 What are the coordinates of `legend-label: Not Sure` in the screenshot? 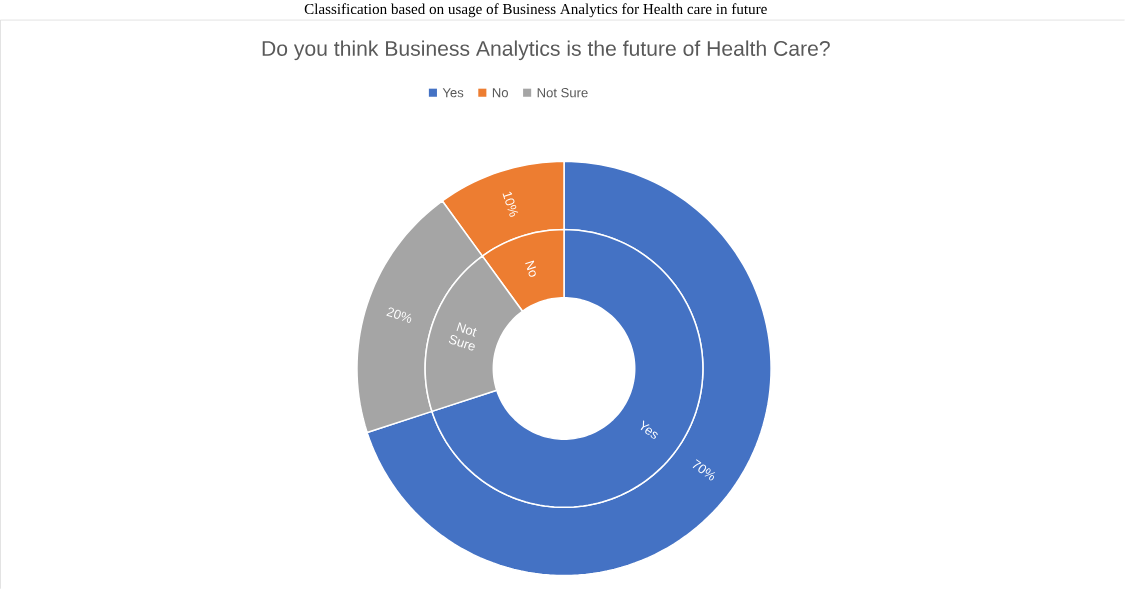 It's located at (562, 93).